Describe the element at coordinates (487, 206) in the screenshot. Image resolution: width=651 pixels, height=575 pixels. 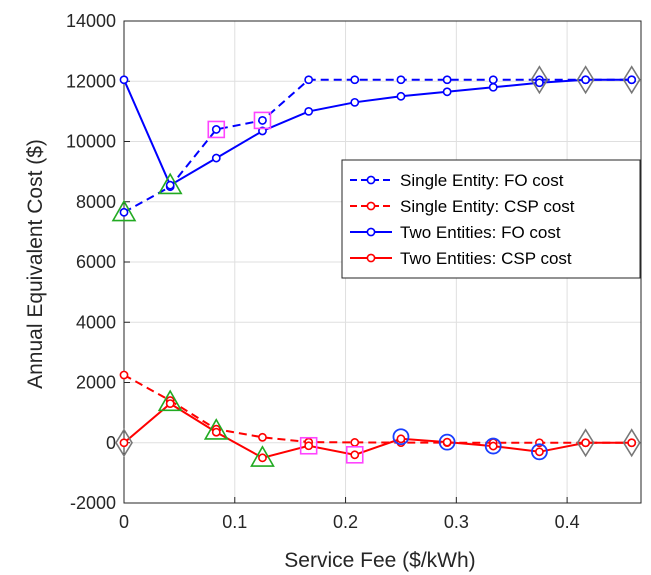
I see `legend-label-1: Single Entity: CSP cost` at that location.